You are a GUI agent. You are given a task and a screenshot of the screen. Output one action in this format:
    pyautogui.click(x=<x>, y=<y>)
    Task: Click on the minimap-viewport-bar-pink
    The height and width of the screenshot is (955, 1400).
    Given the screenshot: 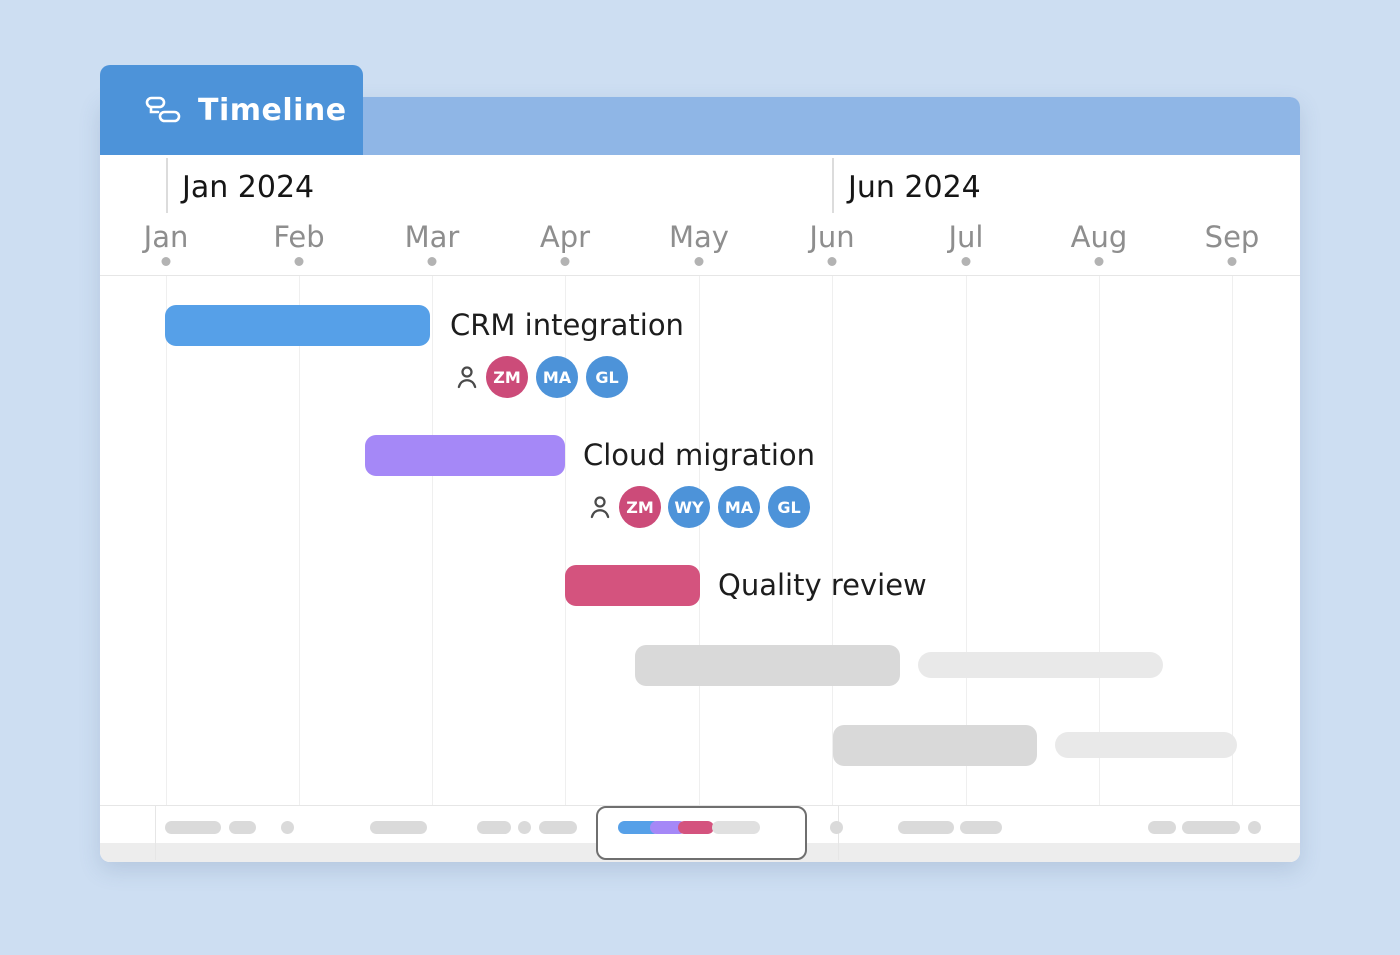 What is the action you would take?
    pyautogui.click(x=696, y=827)
    